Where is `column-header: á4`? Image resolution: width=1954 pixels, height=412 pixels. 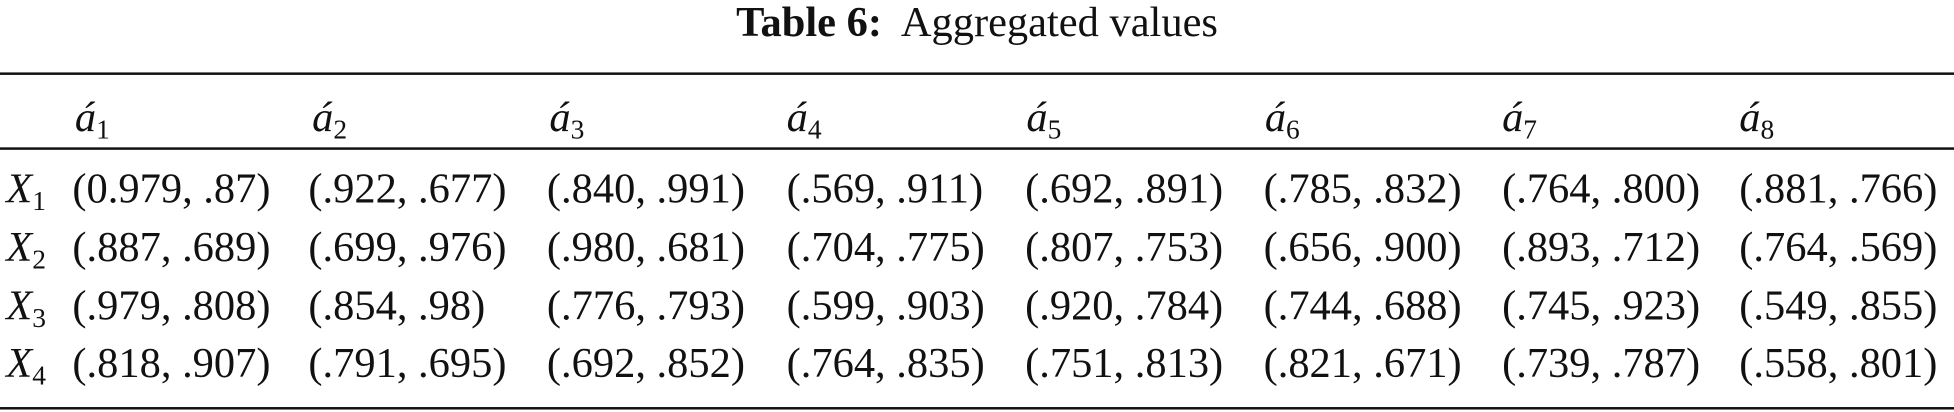 column-header: á4 is located at coordinates (804, 120).